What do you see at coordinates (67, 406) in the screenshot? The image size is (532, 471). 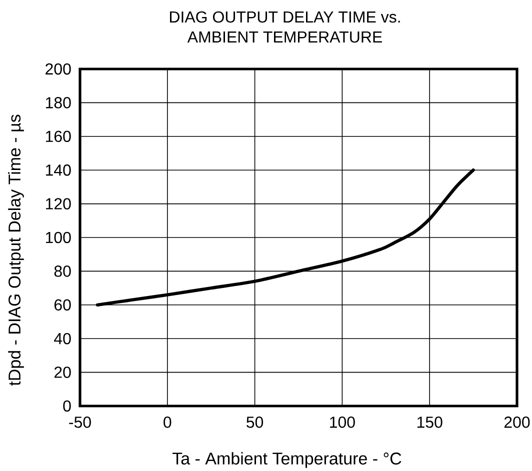 I see `y-tick-label: 0` at bounding box center [67, 406].